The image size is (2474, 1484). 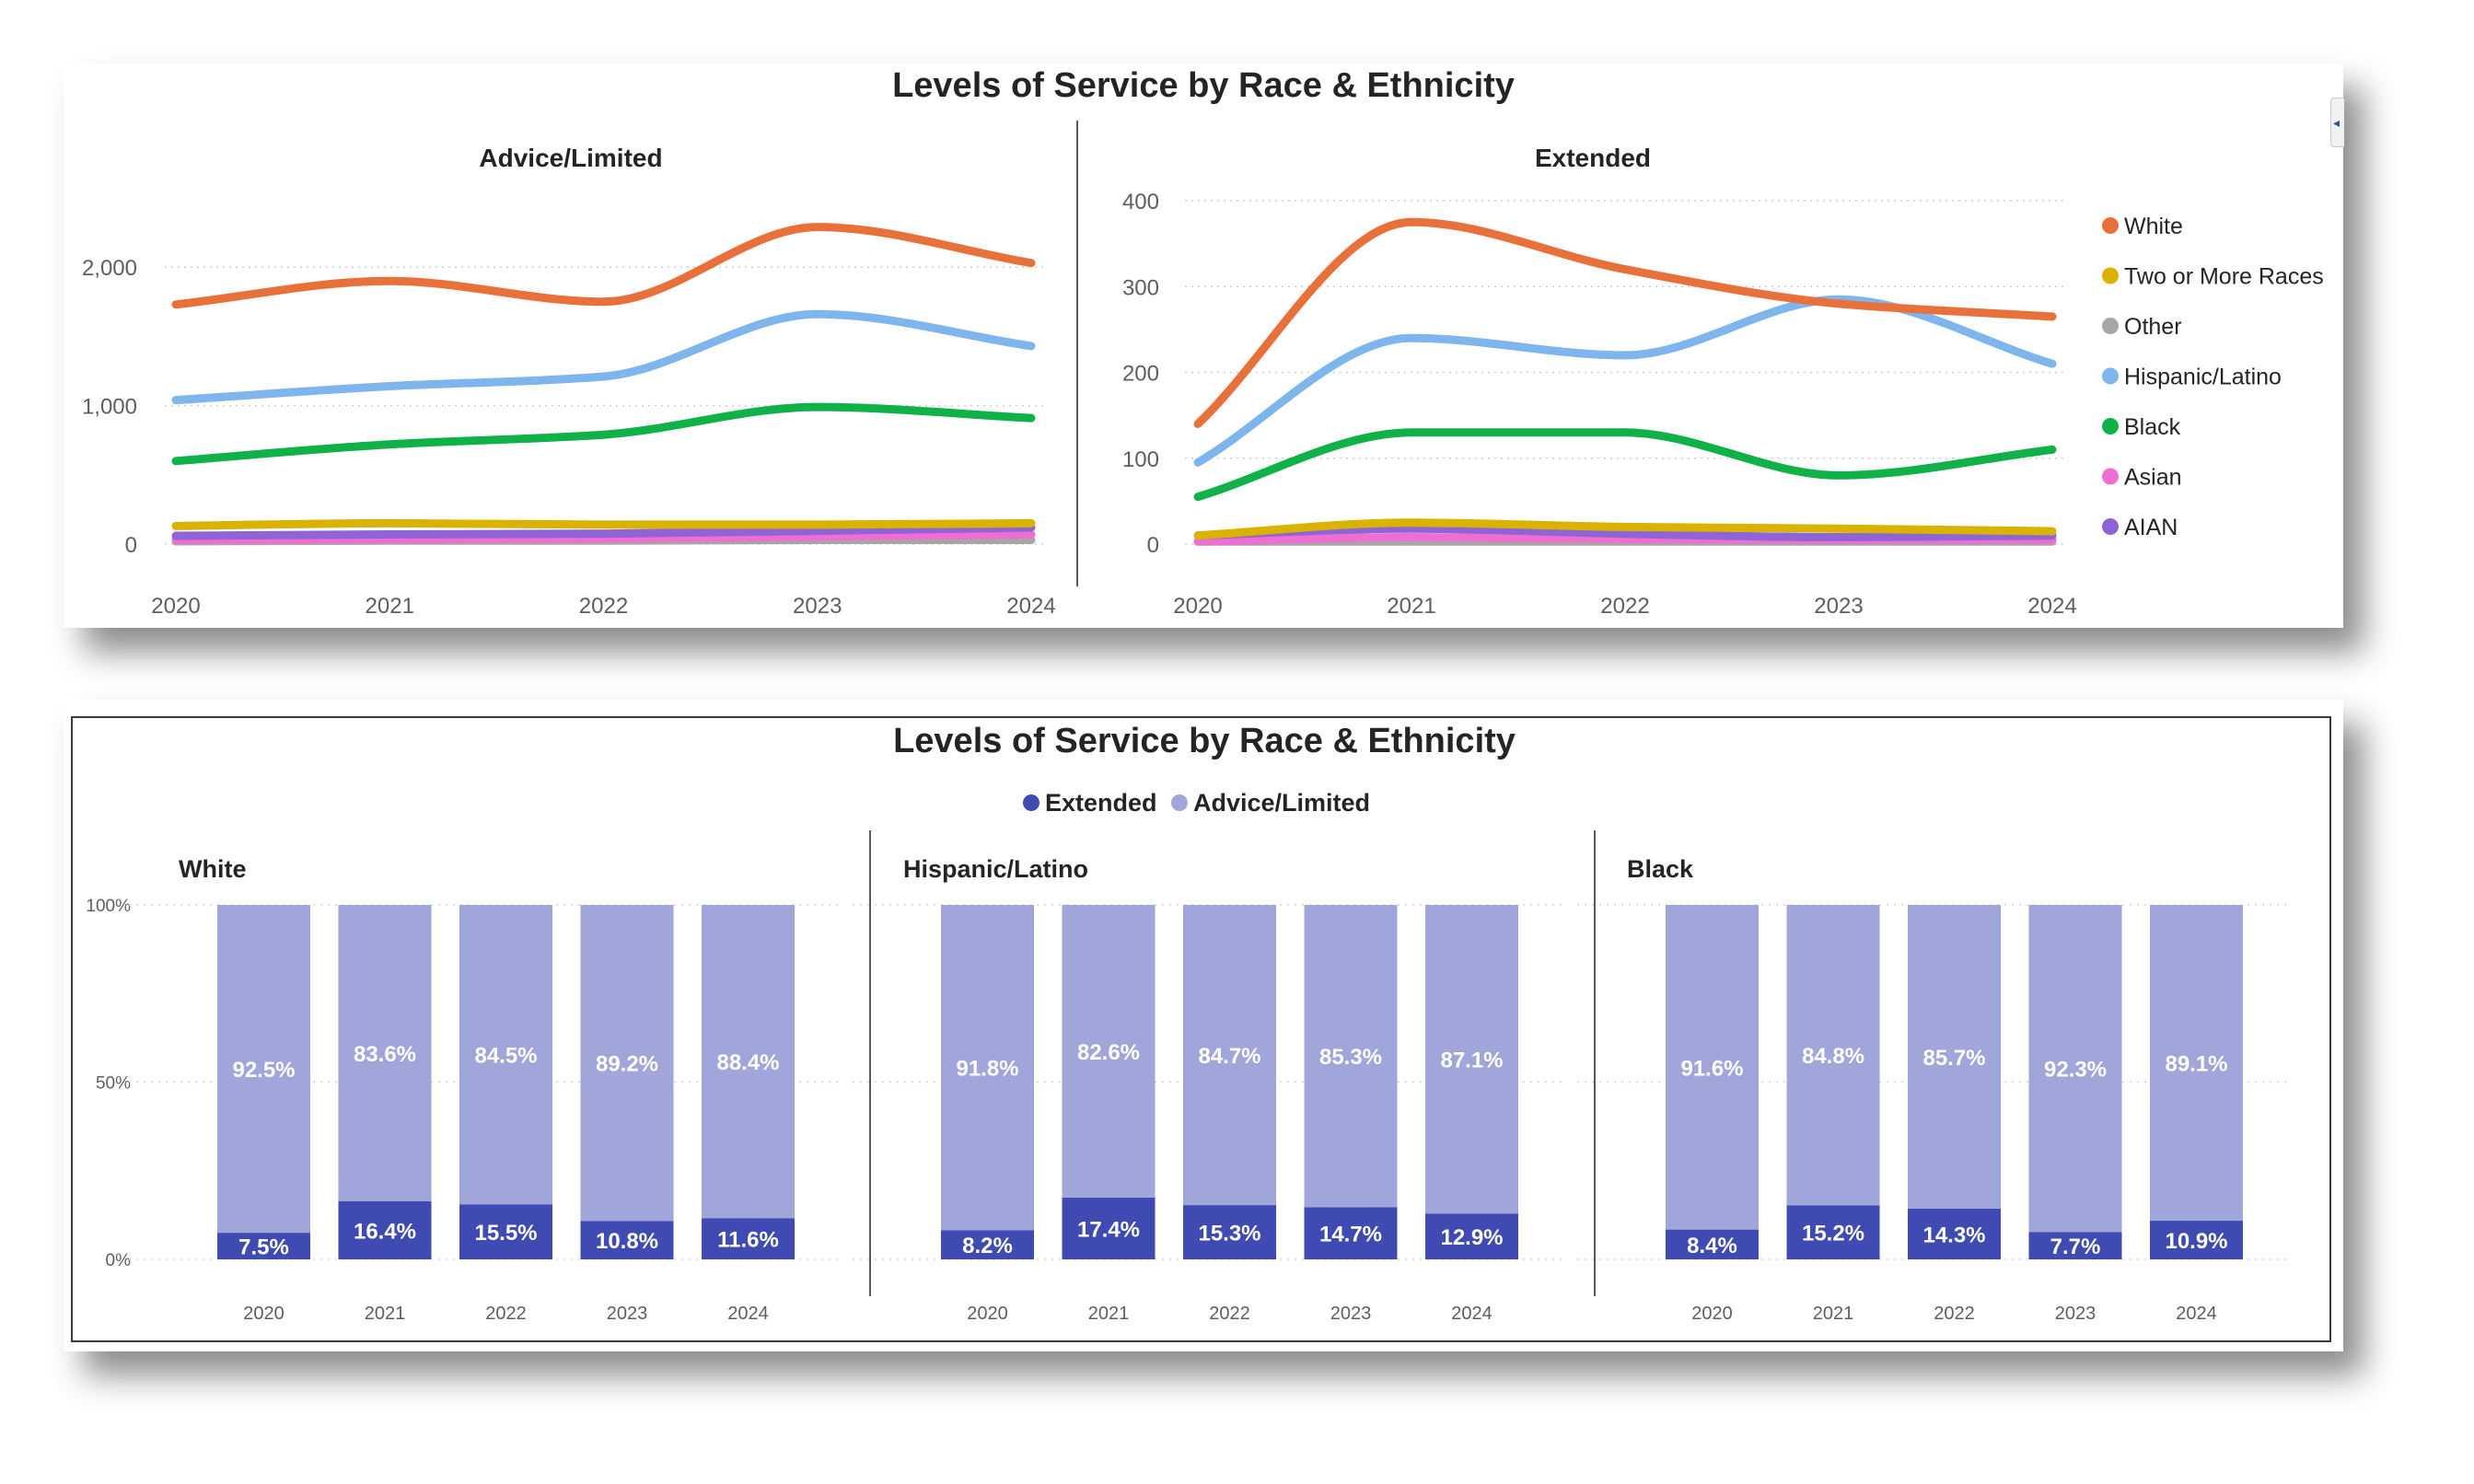 I want to click on bar-group-hispanic-latino-bar-advice-2023, so click(x=1351, y=1056).